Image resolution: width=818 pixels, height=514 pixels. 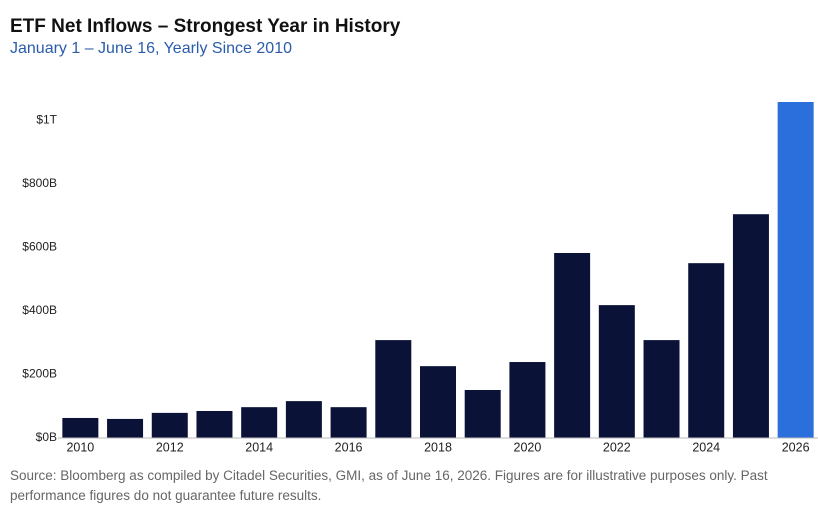 I want to click on chart-subtitle: January 1 – June 16, Yearly Since 2010, so click(x=151, y=48).